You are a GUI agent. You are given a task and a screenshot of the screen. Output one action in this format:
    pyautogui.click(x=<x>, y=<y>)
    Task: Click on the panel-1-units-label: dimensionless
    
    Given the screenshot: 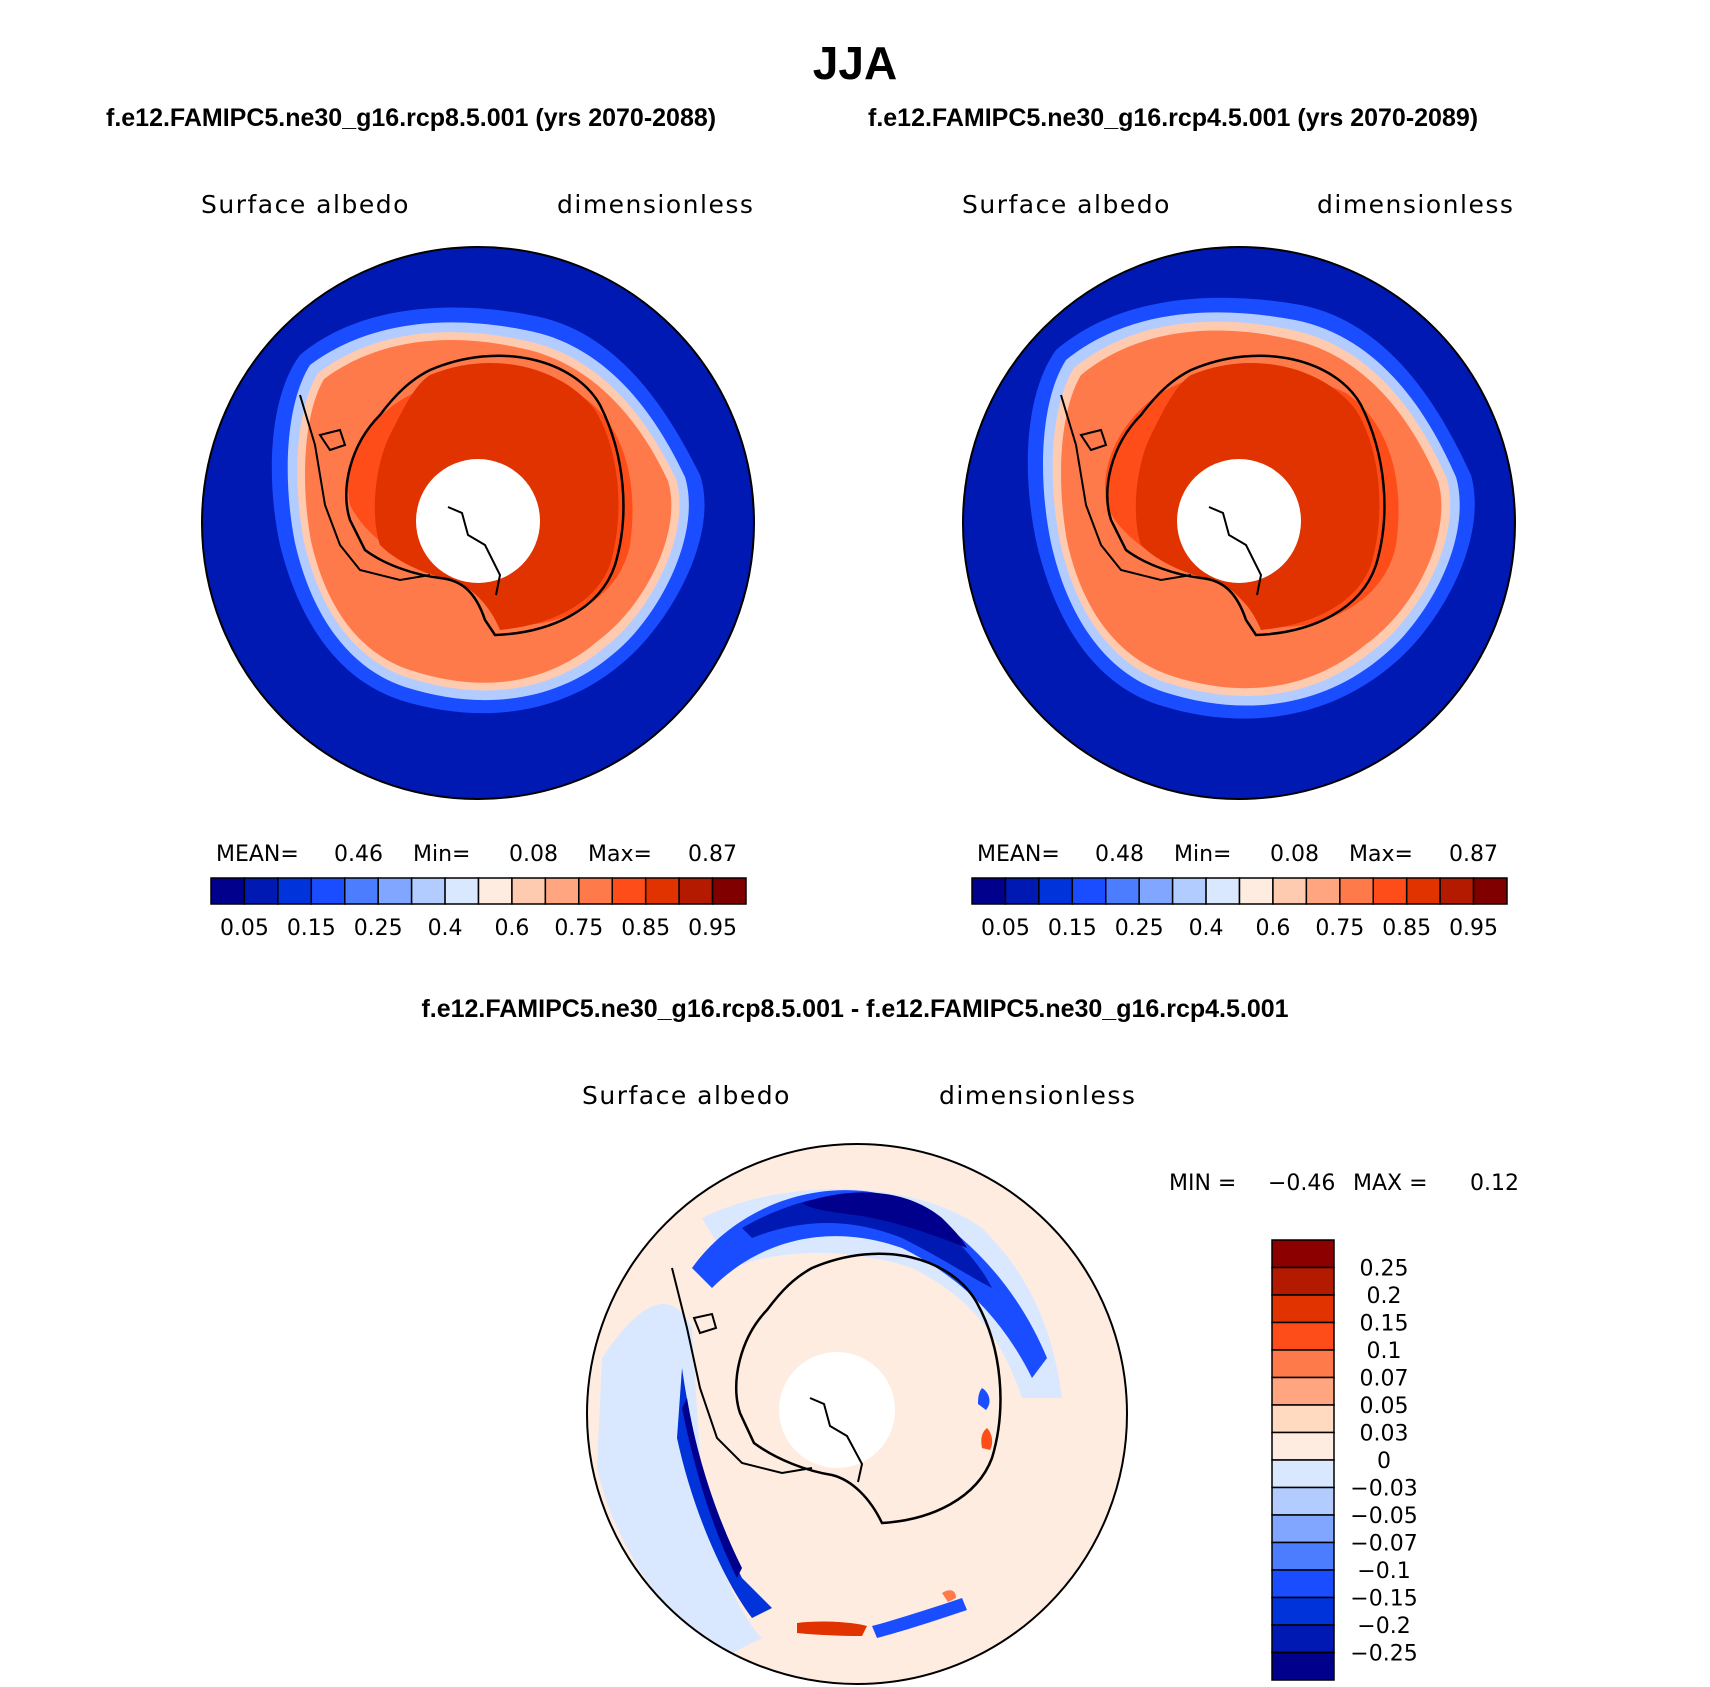 What is the action you would take?
    pyautogui.click(x=656, y=204)
    